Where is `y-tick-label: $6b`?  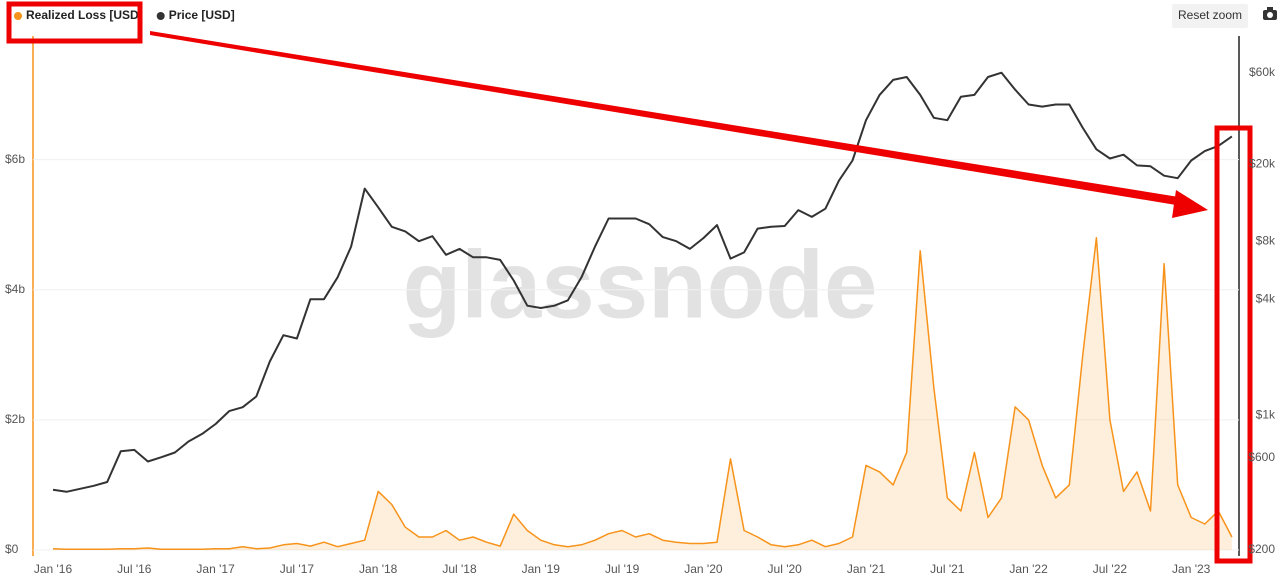 y-tick-label: $6b is located at coordinates (15, 159).